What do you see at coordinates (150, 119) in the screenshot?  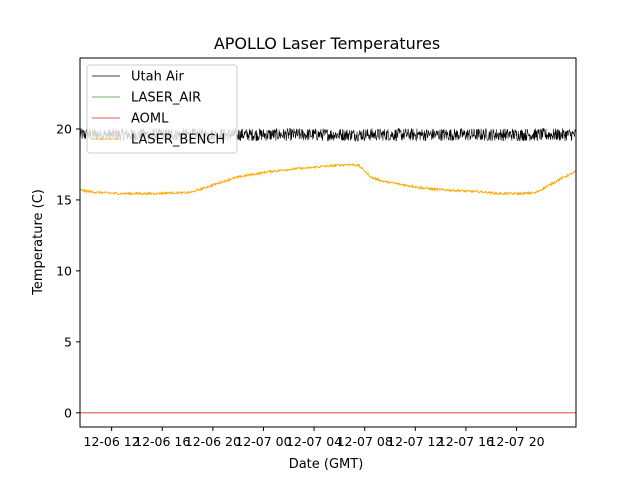 I see `legend-label: AOML` at bounding box center [150, 119].